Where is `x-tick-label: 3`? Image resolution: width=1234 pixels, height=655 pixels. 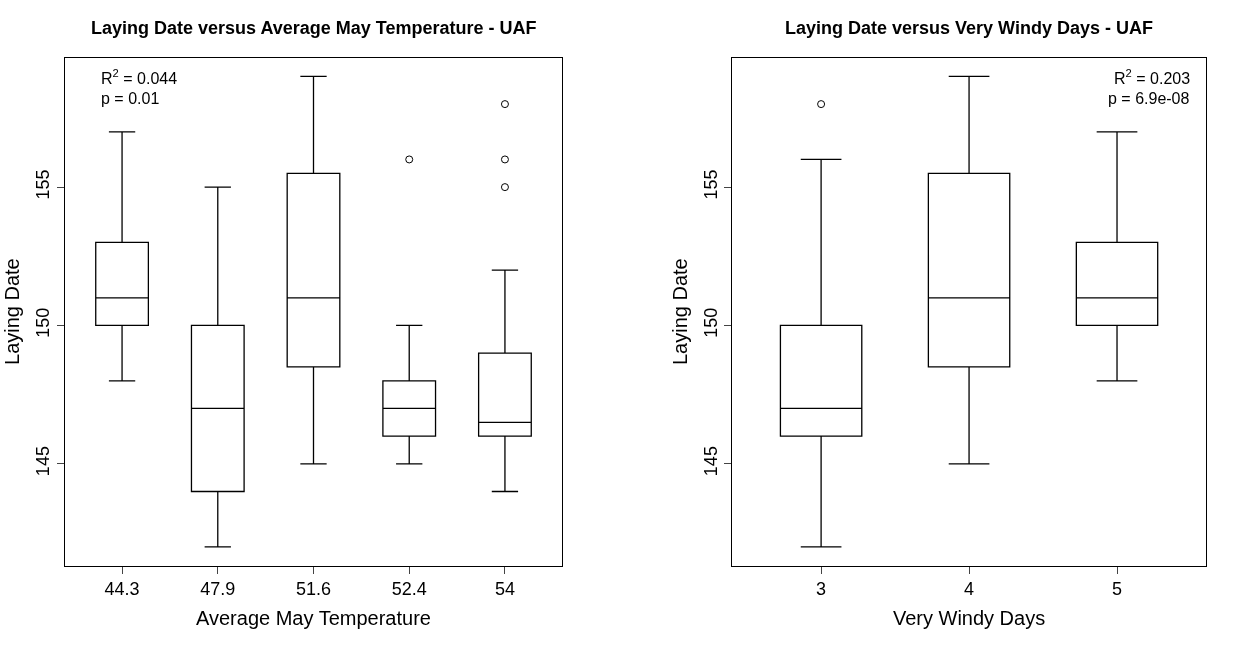
x-tick-label: 3 is located at coordinates (821, 589).